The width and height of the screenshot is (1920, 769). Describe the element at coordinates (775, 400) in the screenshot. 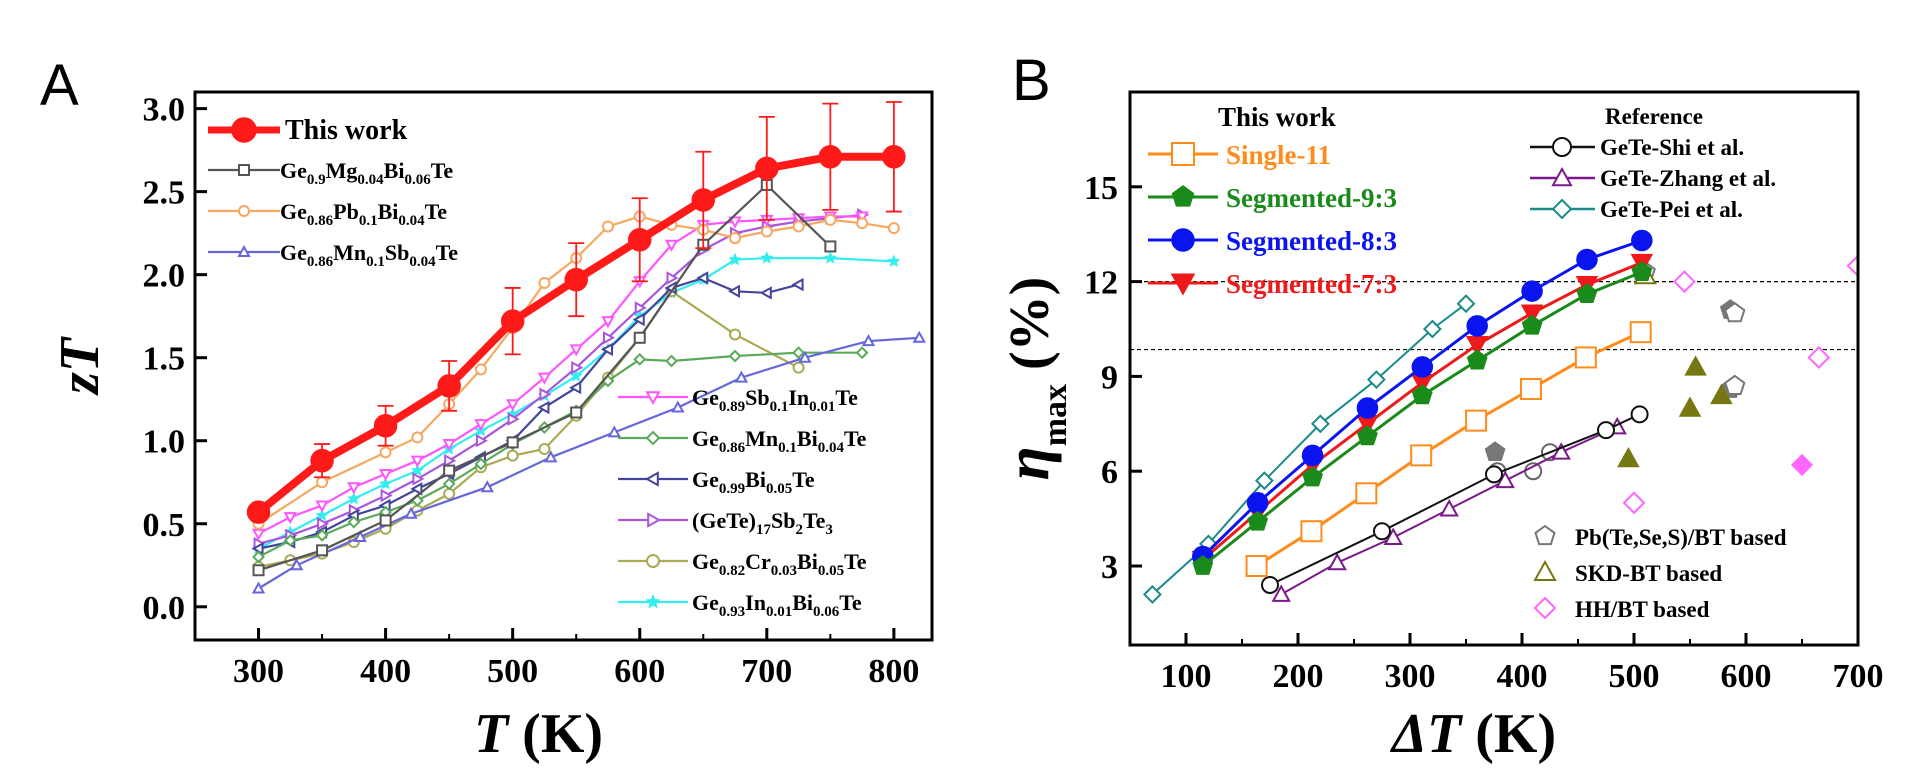

I see `legend-label: Ge0.89Sb0.1In0.01Te` at that location.